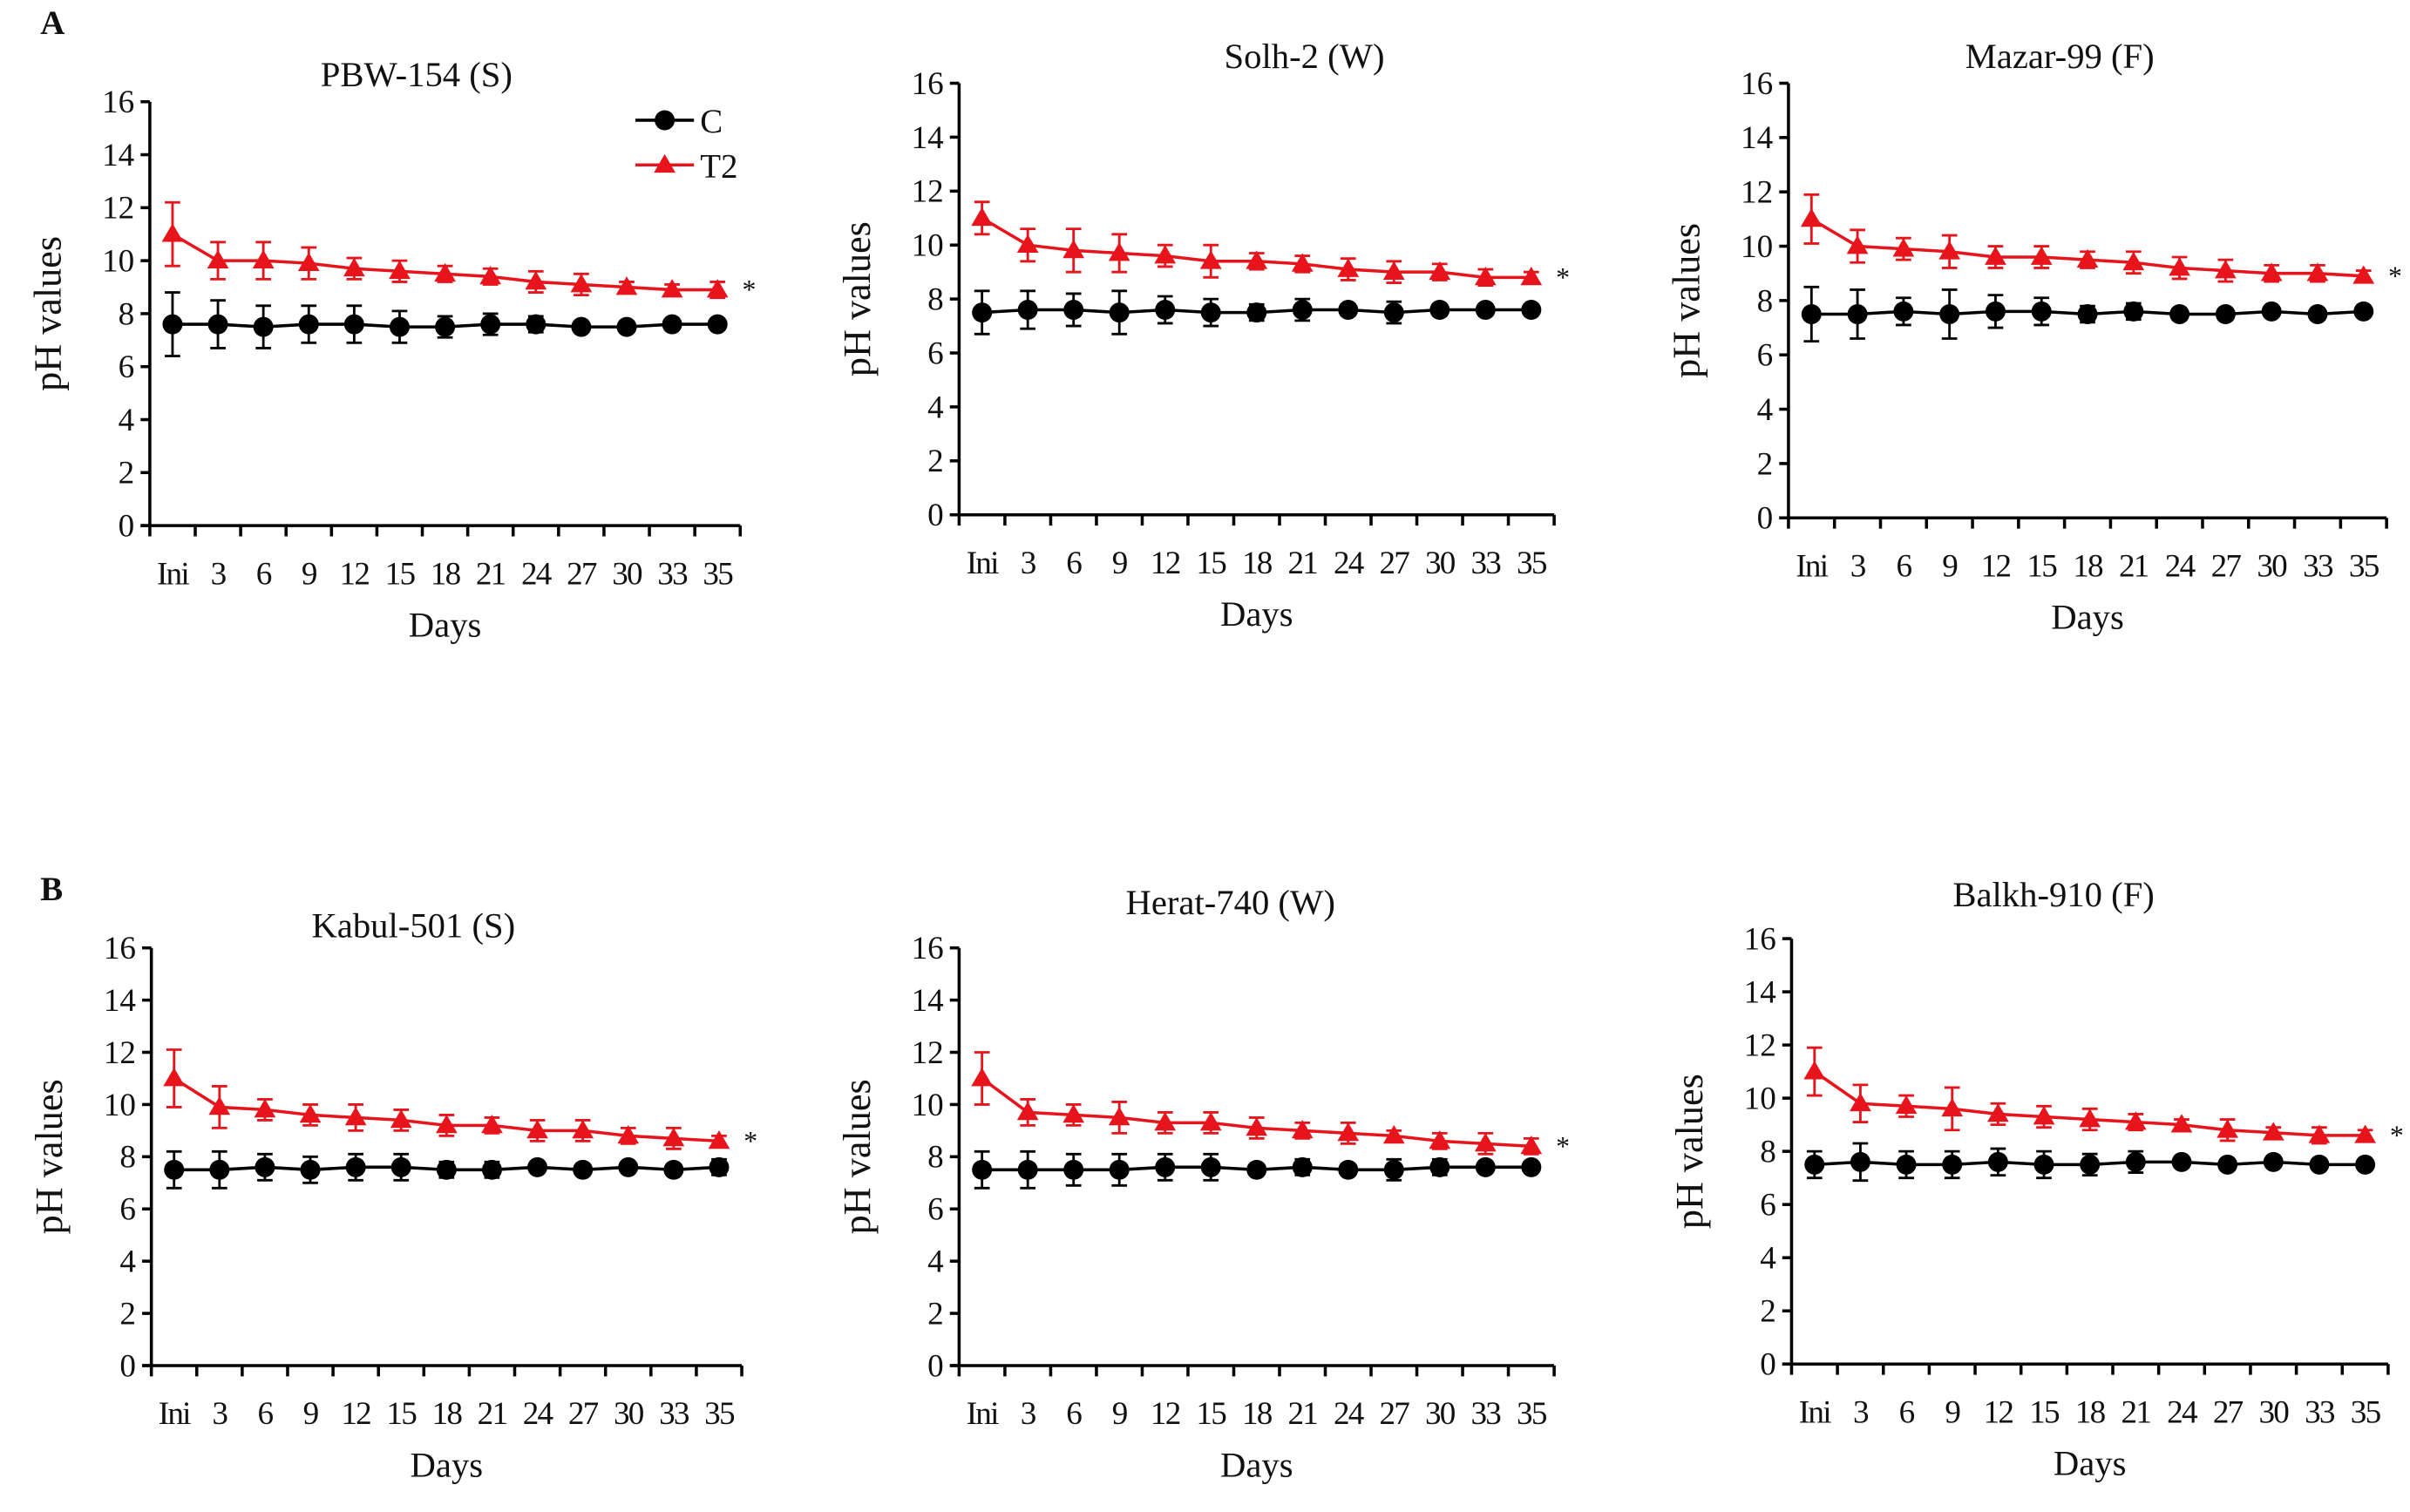 This screenshot has width=2410, height=1512. I want to click on x-tick-label: 24, so click(536, 574).